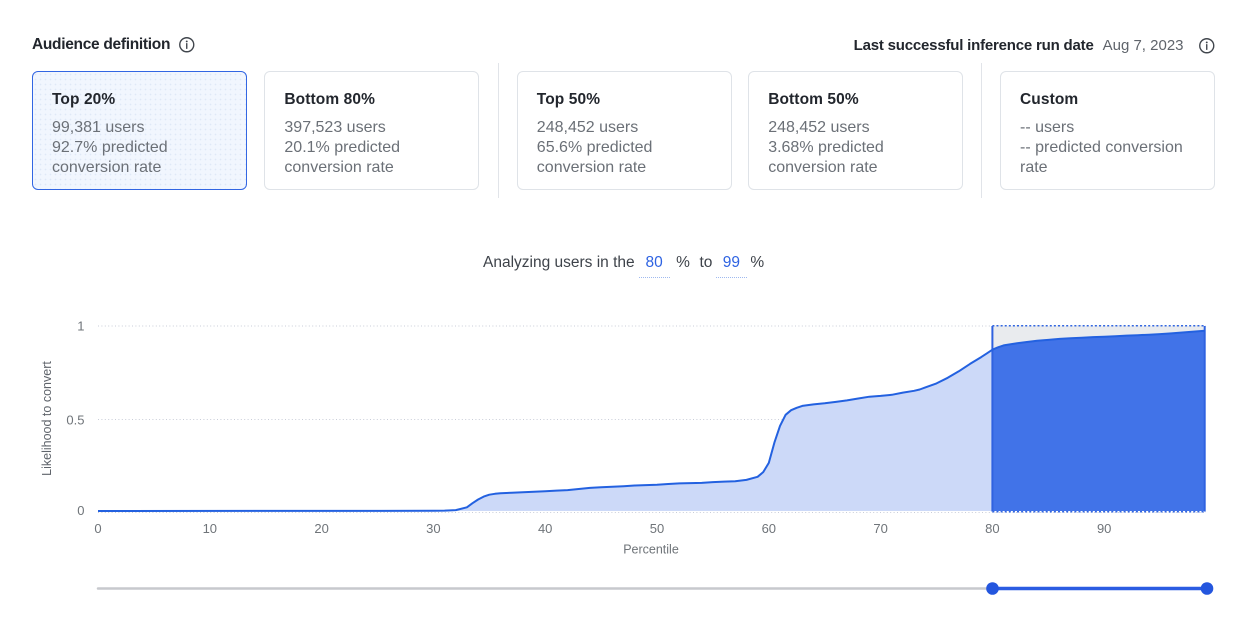 This screenshot has height=620, width=1248. Describe the element at coordinates (769, 528) in the screenshot. I see `svg-text: 60` at that location.